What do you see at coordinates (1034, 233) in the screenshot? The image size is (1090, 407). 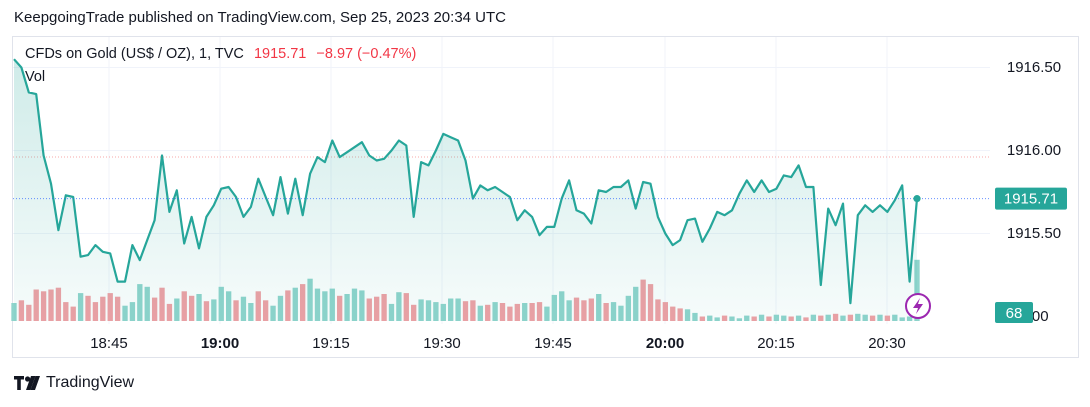 I see `price-tick-label: 1915.50` at bounding box center [1034, 233].